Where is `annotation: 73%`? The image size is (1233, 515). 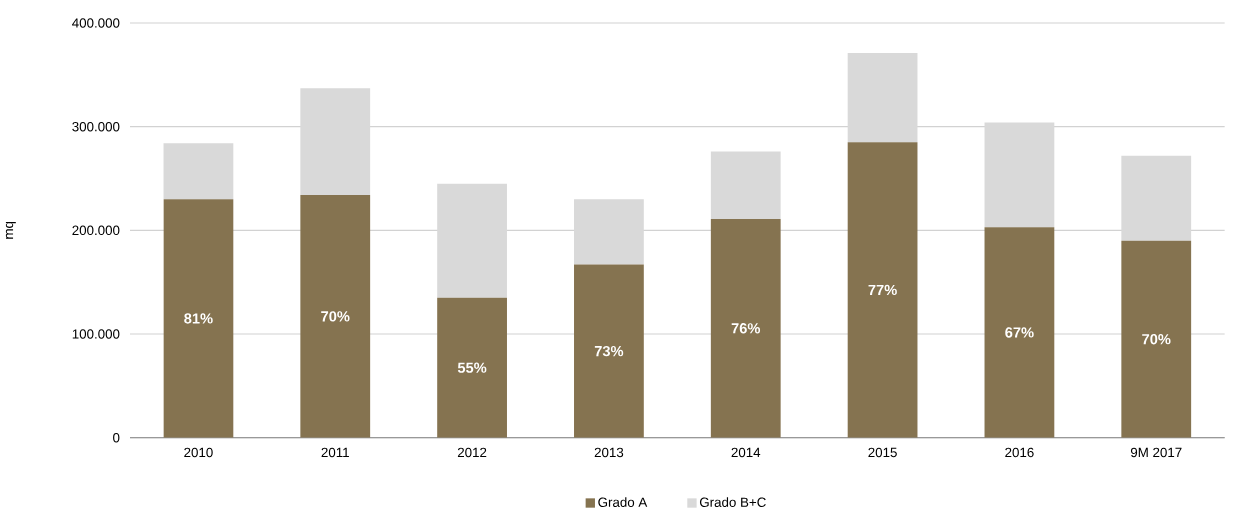
annotation: 73% is located at coordinates (609, 351).